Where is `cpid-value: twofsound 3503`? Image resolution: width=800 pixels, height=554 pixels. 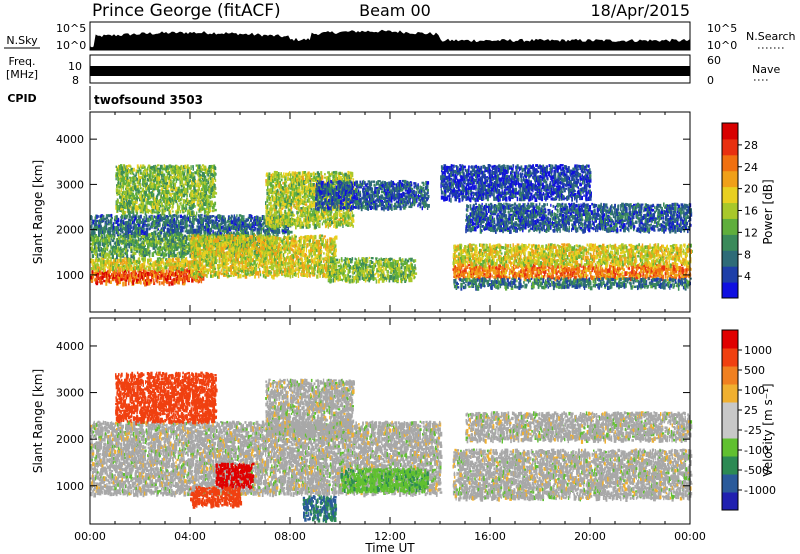
cpid-value: twofsound 3503 is located at coordinates (148, 100).